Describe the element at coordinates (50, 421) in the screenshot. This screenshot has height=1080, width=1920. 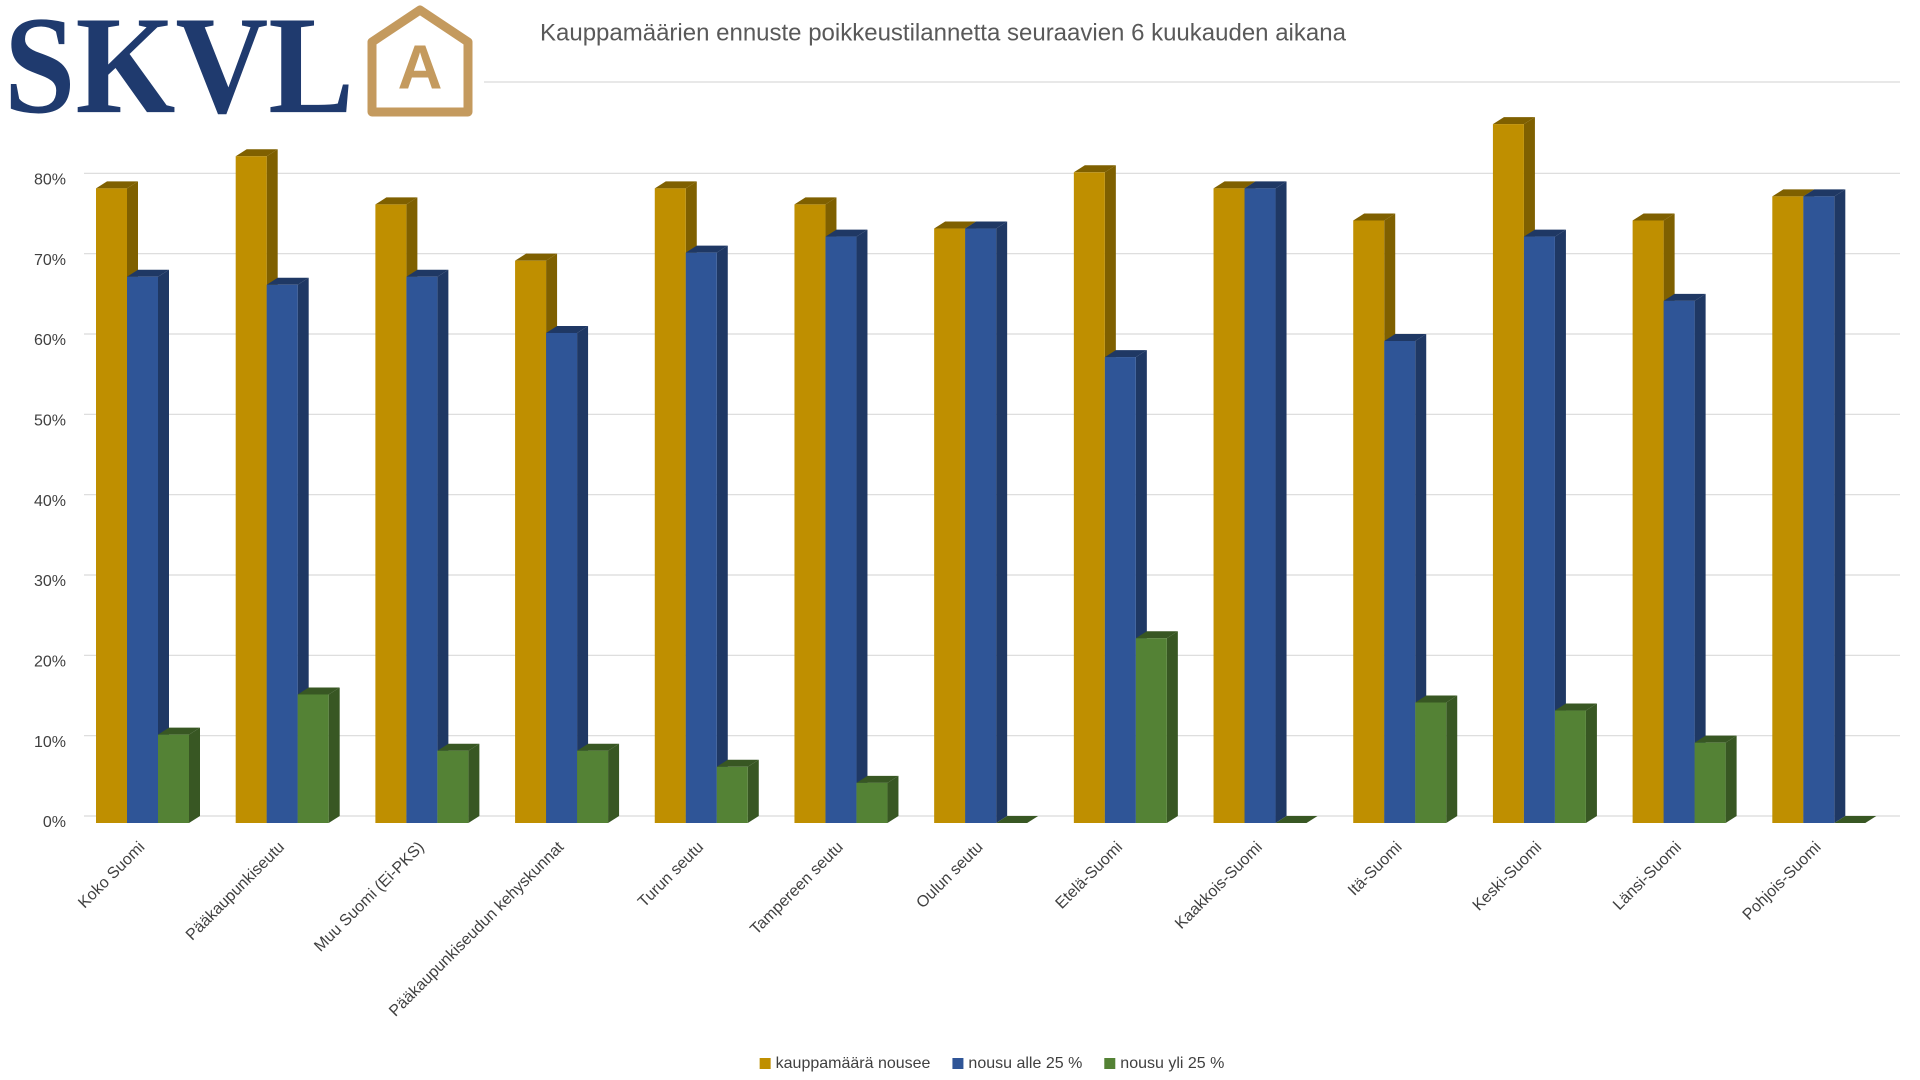
I see `y-tick-label: 50%` at that location.